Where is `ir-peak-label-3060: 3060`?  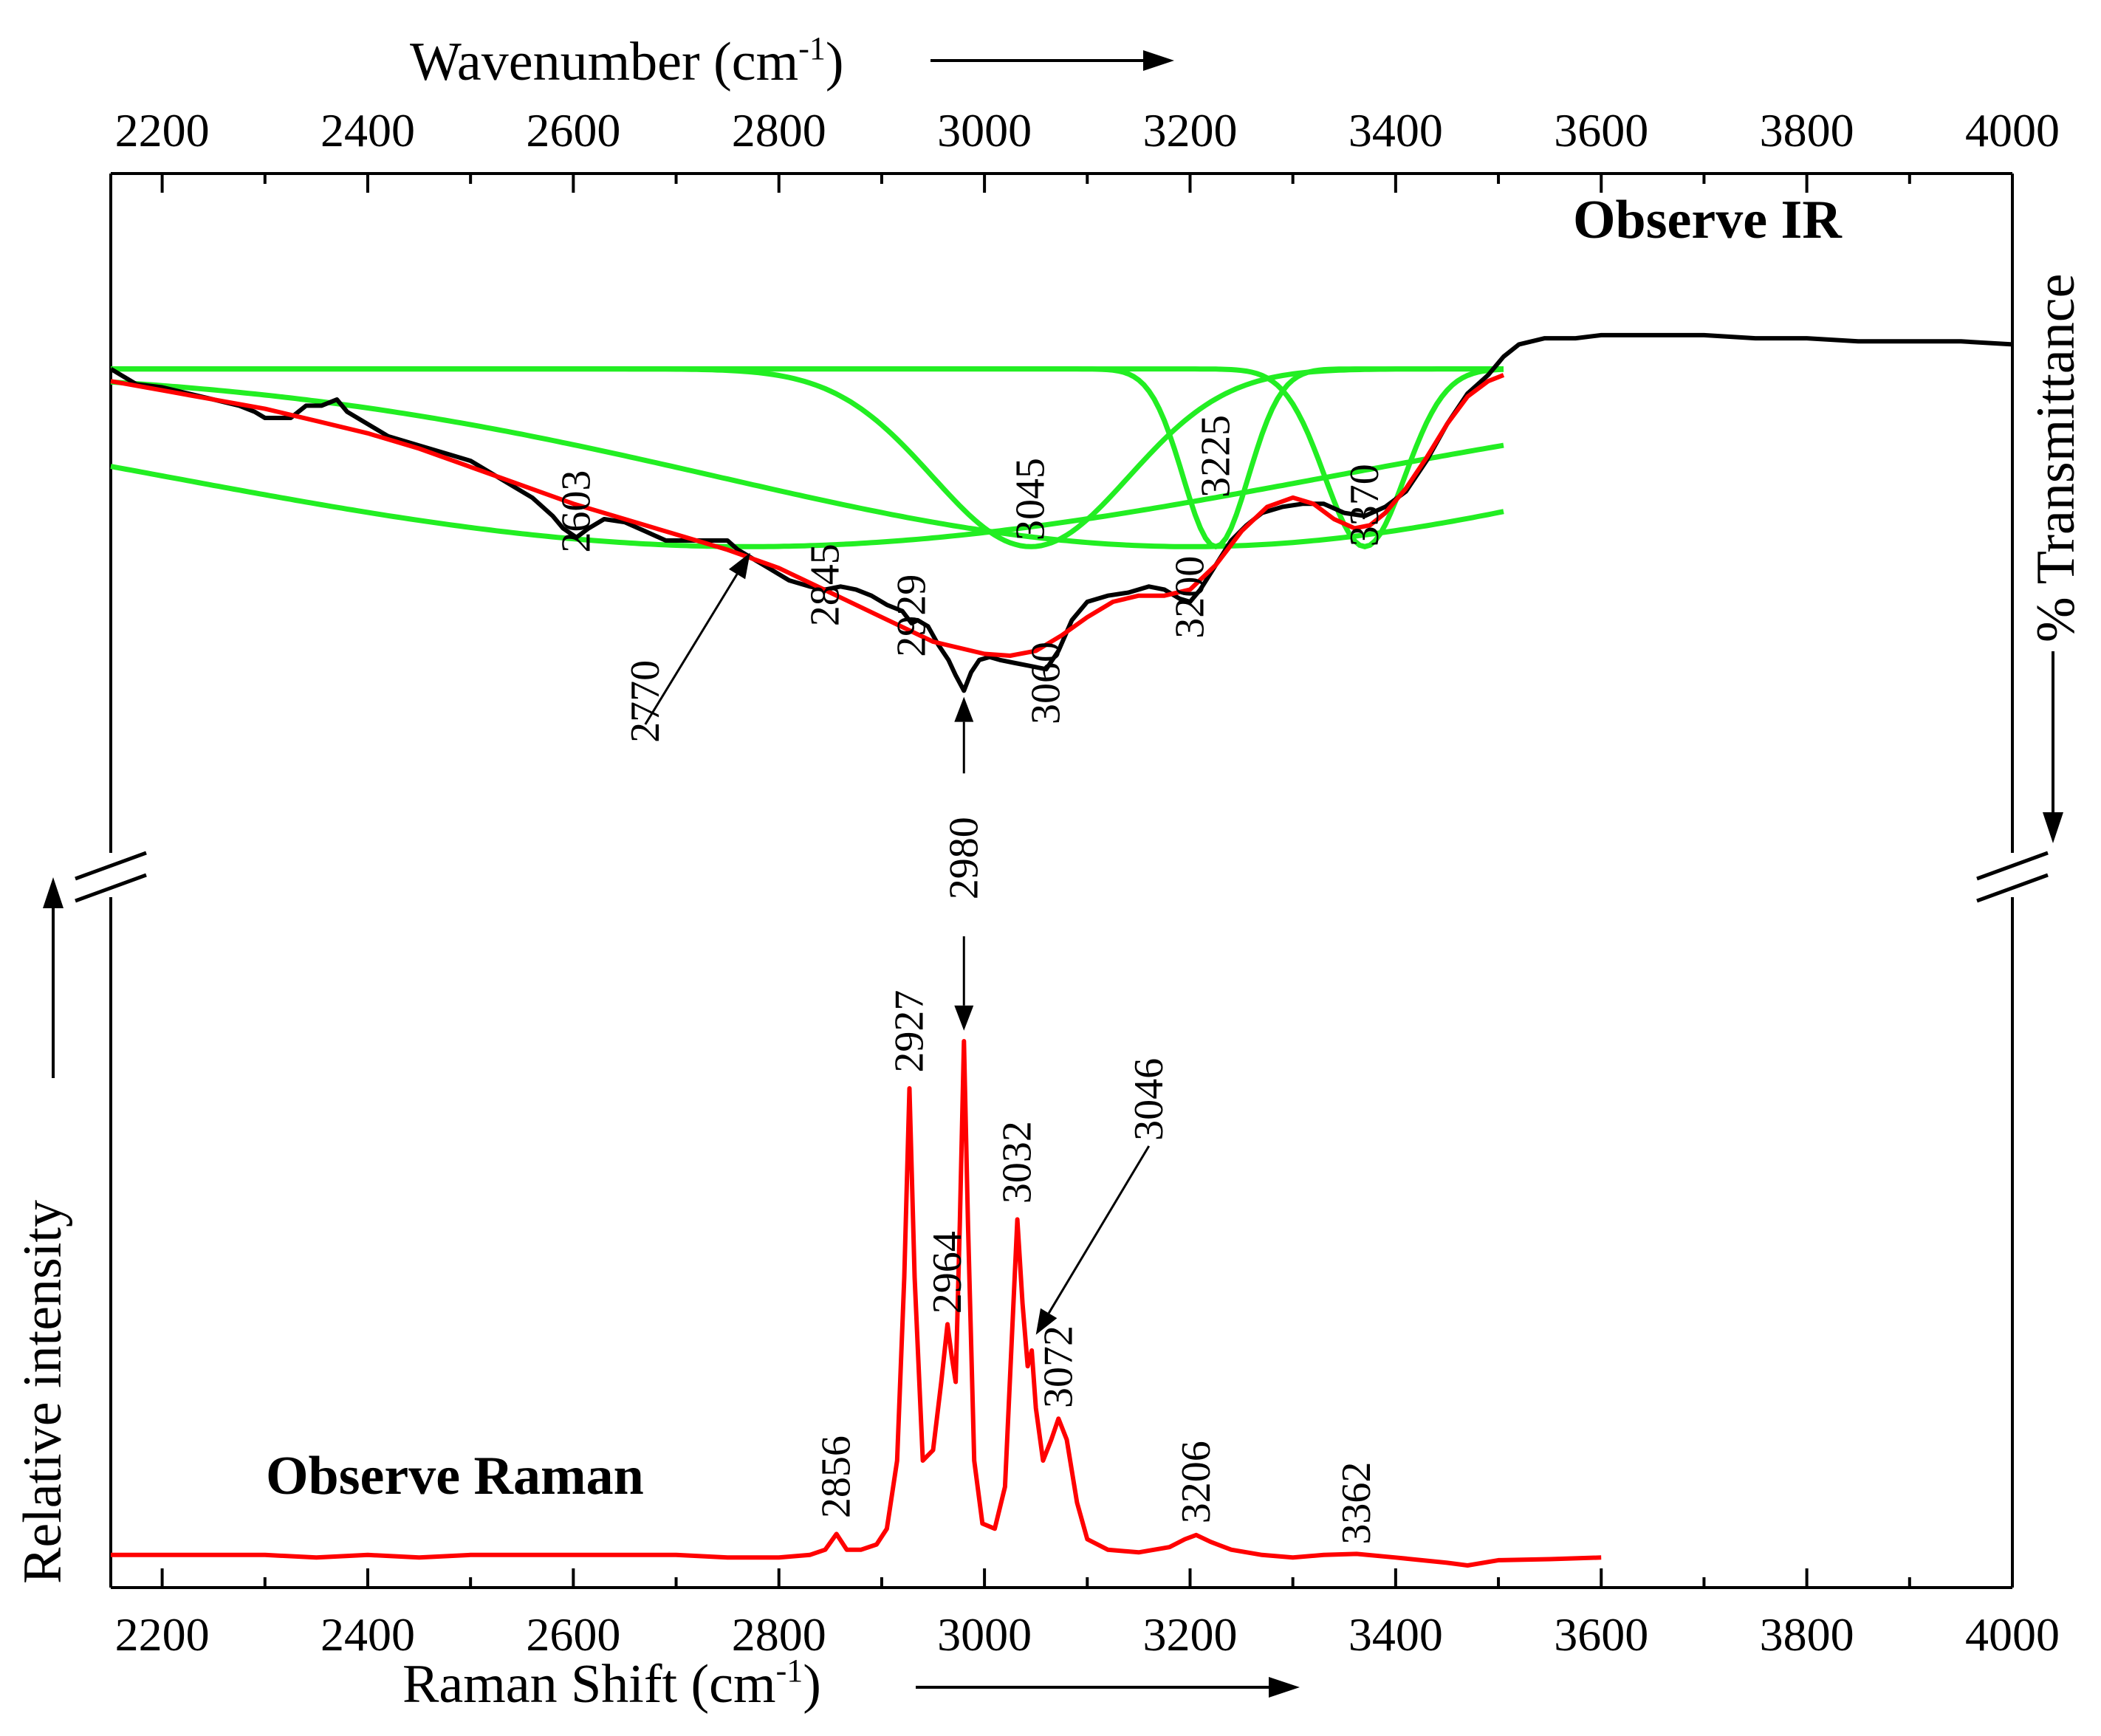
ir-peak-label-3060: 3060 is located at coordinates (1046, 683).